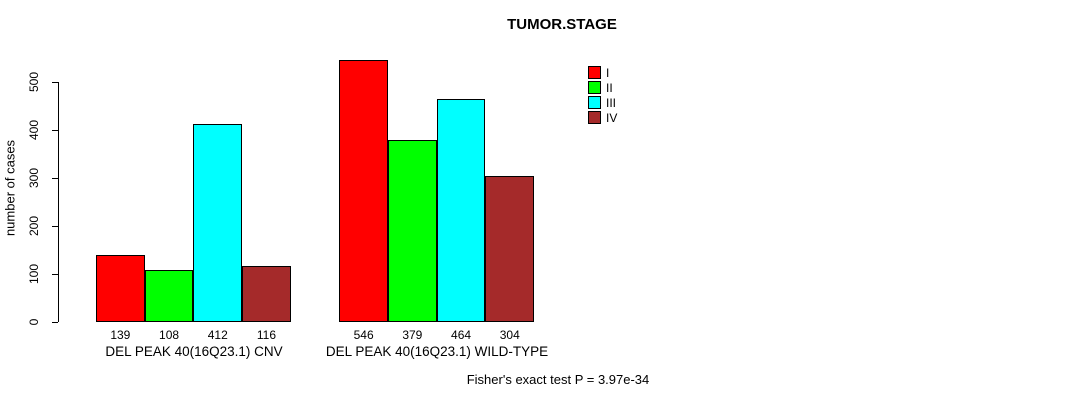 The width and height of the screenshot is (1090, 400). I want to click on bar-iii-group2, so click(461, 210).